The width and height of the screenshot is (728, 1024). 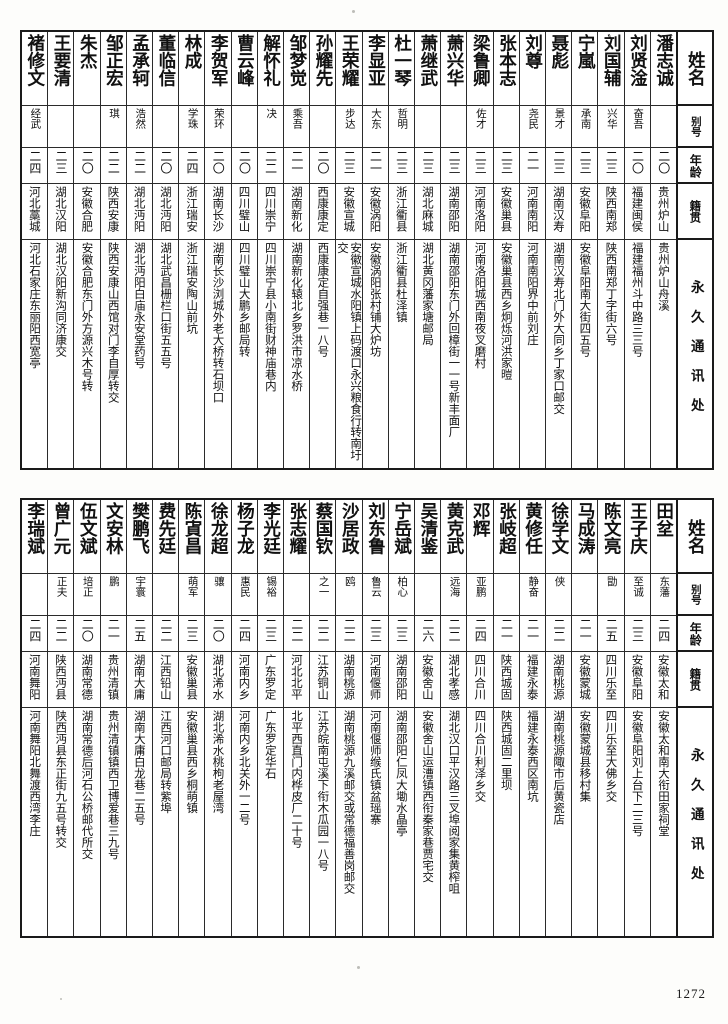 What do you see at coordinates (113, 785) in the screenshot?
I see `address-text: 贵州清镇镇西卫博爱巷三九号` at bounding box center [113, 785].